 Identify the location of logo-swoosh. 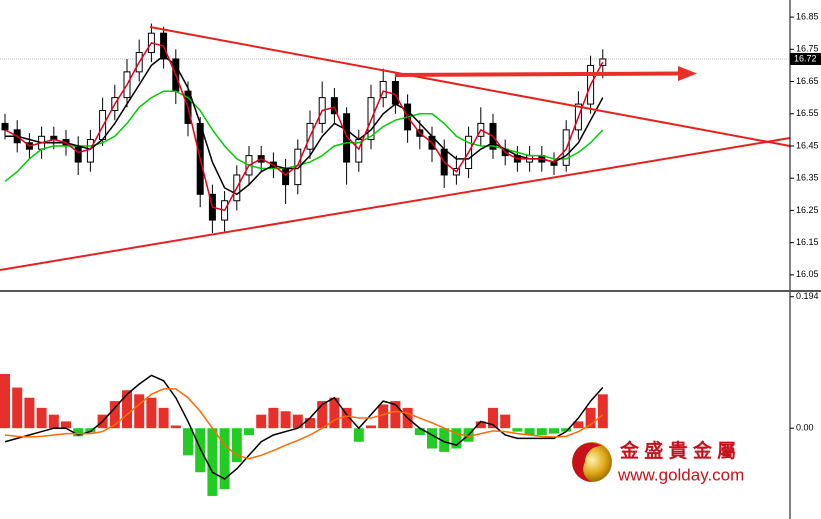
(587, 462).